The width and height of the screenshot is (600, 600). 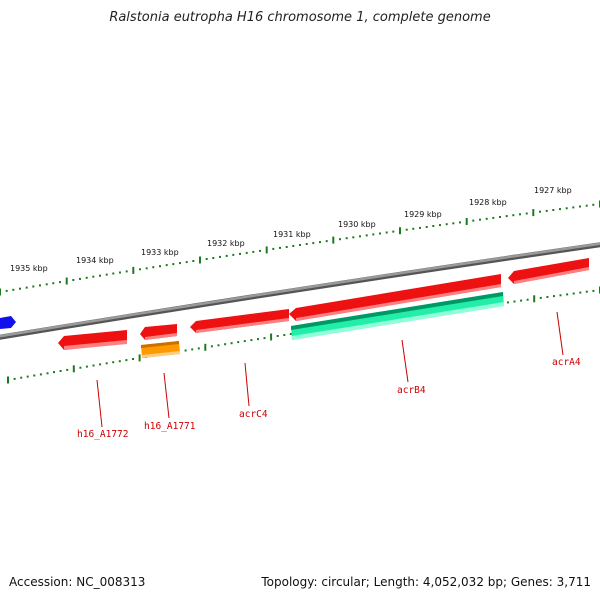 I want to click on gene-label-h16-a1771: h16_A1771, so click(x=170, y=426).